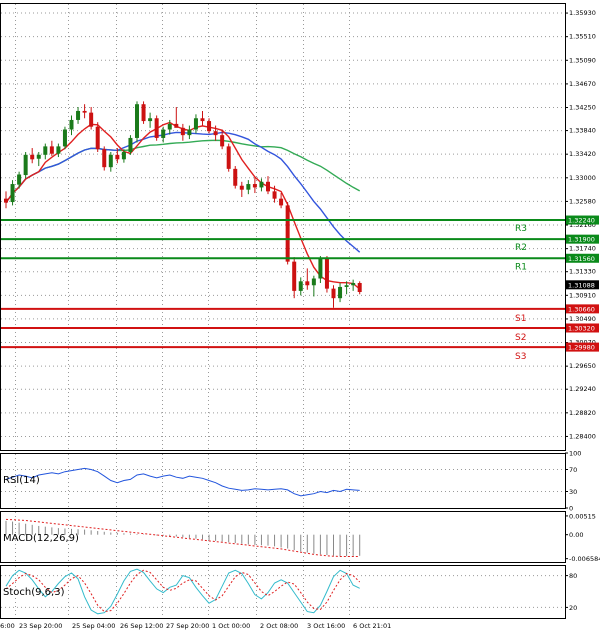 The width and height of the screenshot is (600, 634). I want to click on x-tick-label: 3 Oct 16:00, so click(326, 626).